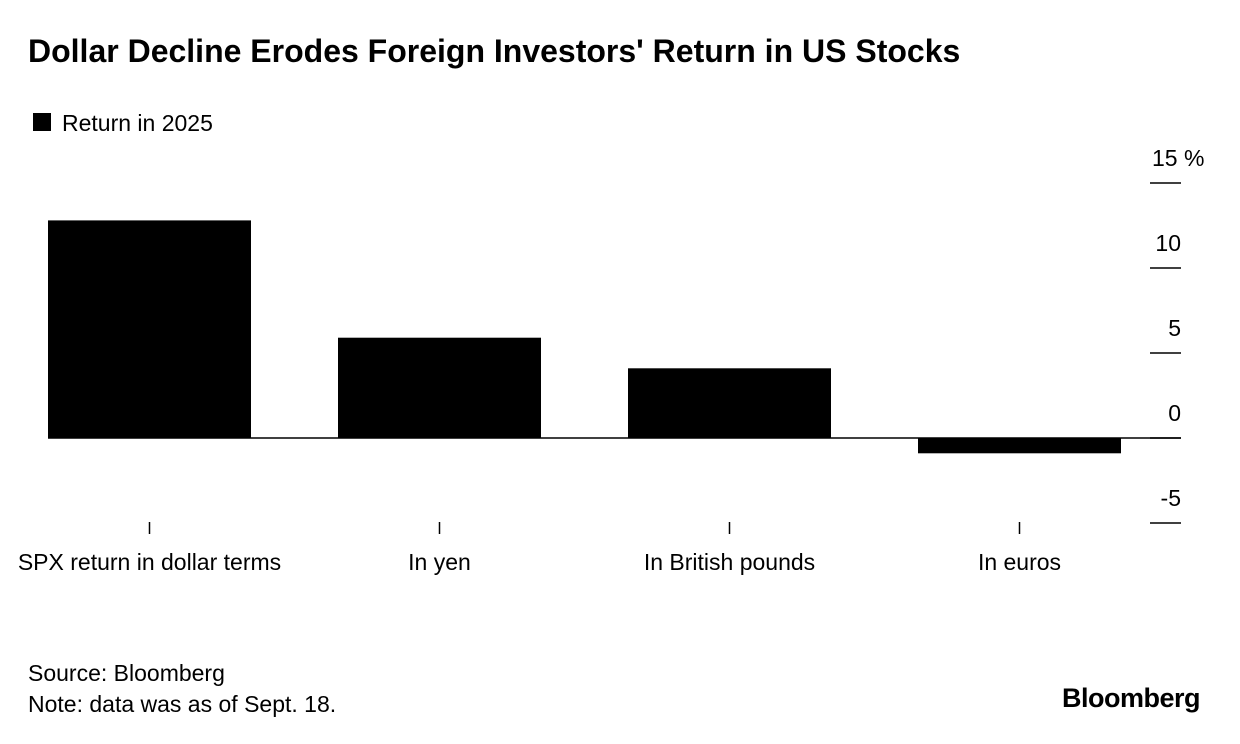  I want to click on x-tick-label: In euros, so click(1019, 562).